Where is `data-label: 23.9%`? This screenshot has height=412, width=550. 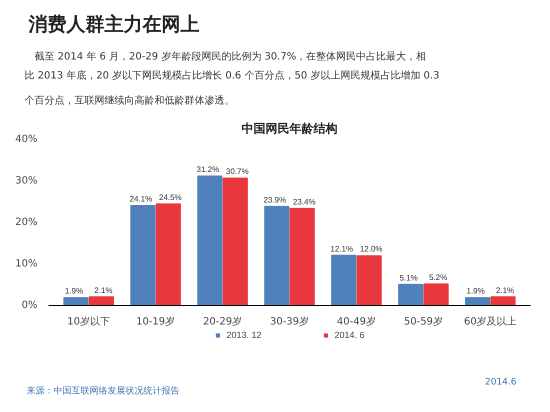
data-label: 23.9% is located at coordinates (274, 199).